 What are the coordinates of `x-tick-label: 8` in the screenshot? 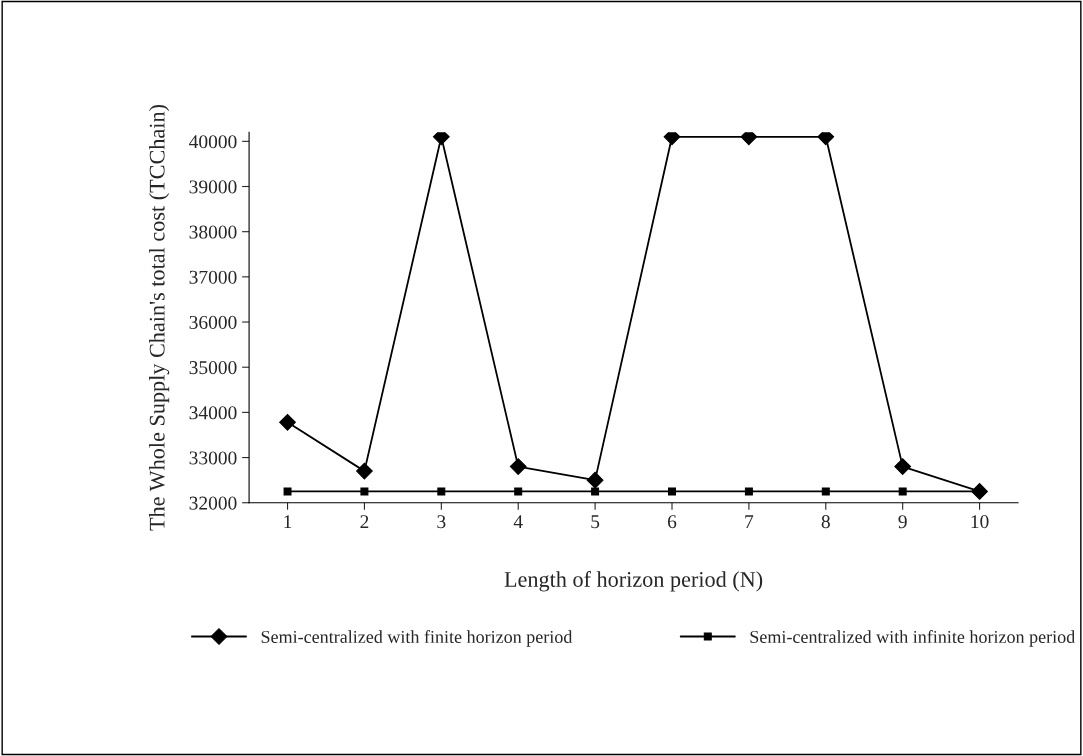 It's located at (825, 522).